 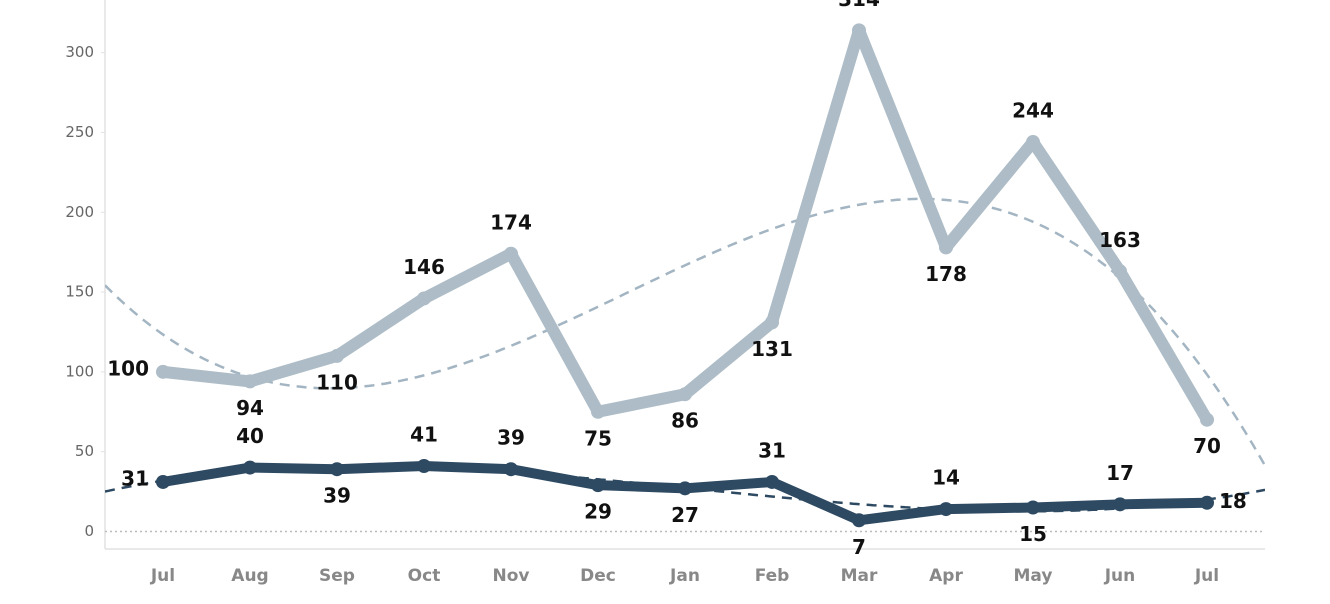 I want to click on x-tick-label: Sep, so click(x=337, y=576).